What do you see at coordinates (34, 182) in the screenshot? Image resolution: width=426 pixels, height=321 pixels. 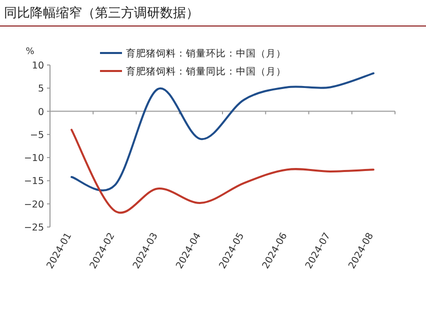 I see `y-tick-label: −15` at bounding box center [34, 182].